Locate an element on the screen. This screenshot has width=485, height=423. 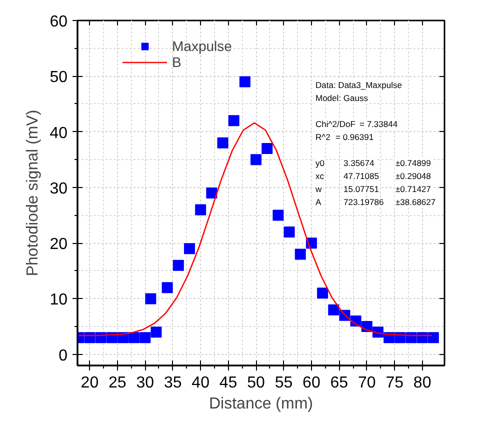
x-tick-label: 25 is located at coordinates (117, 383).